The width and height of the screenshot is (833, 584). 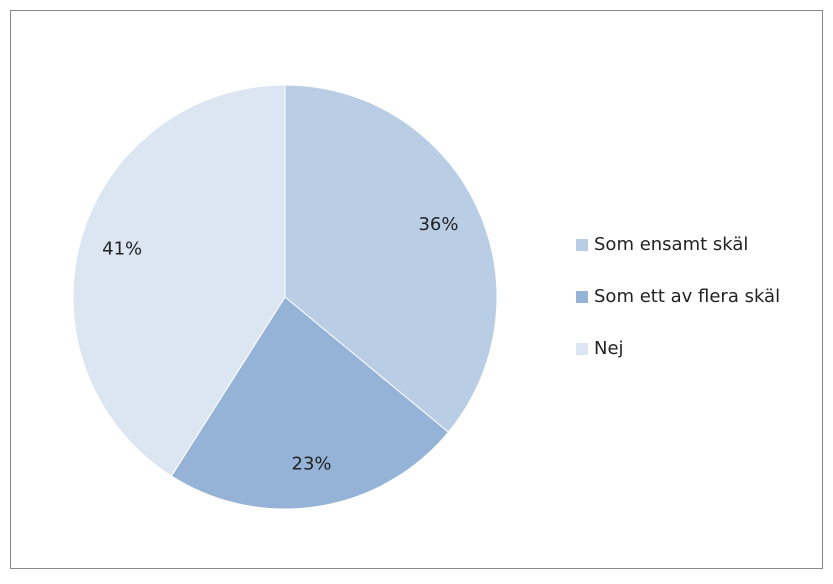 What do you see at coordinates (609, 348) in the screenshot?
I see `legend-label: Nej` at bounding box center [609, 348].